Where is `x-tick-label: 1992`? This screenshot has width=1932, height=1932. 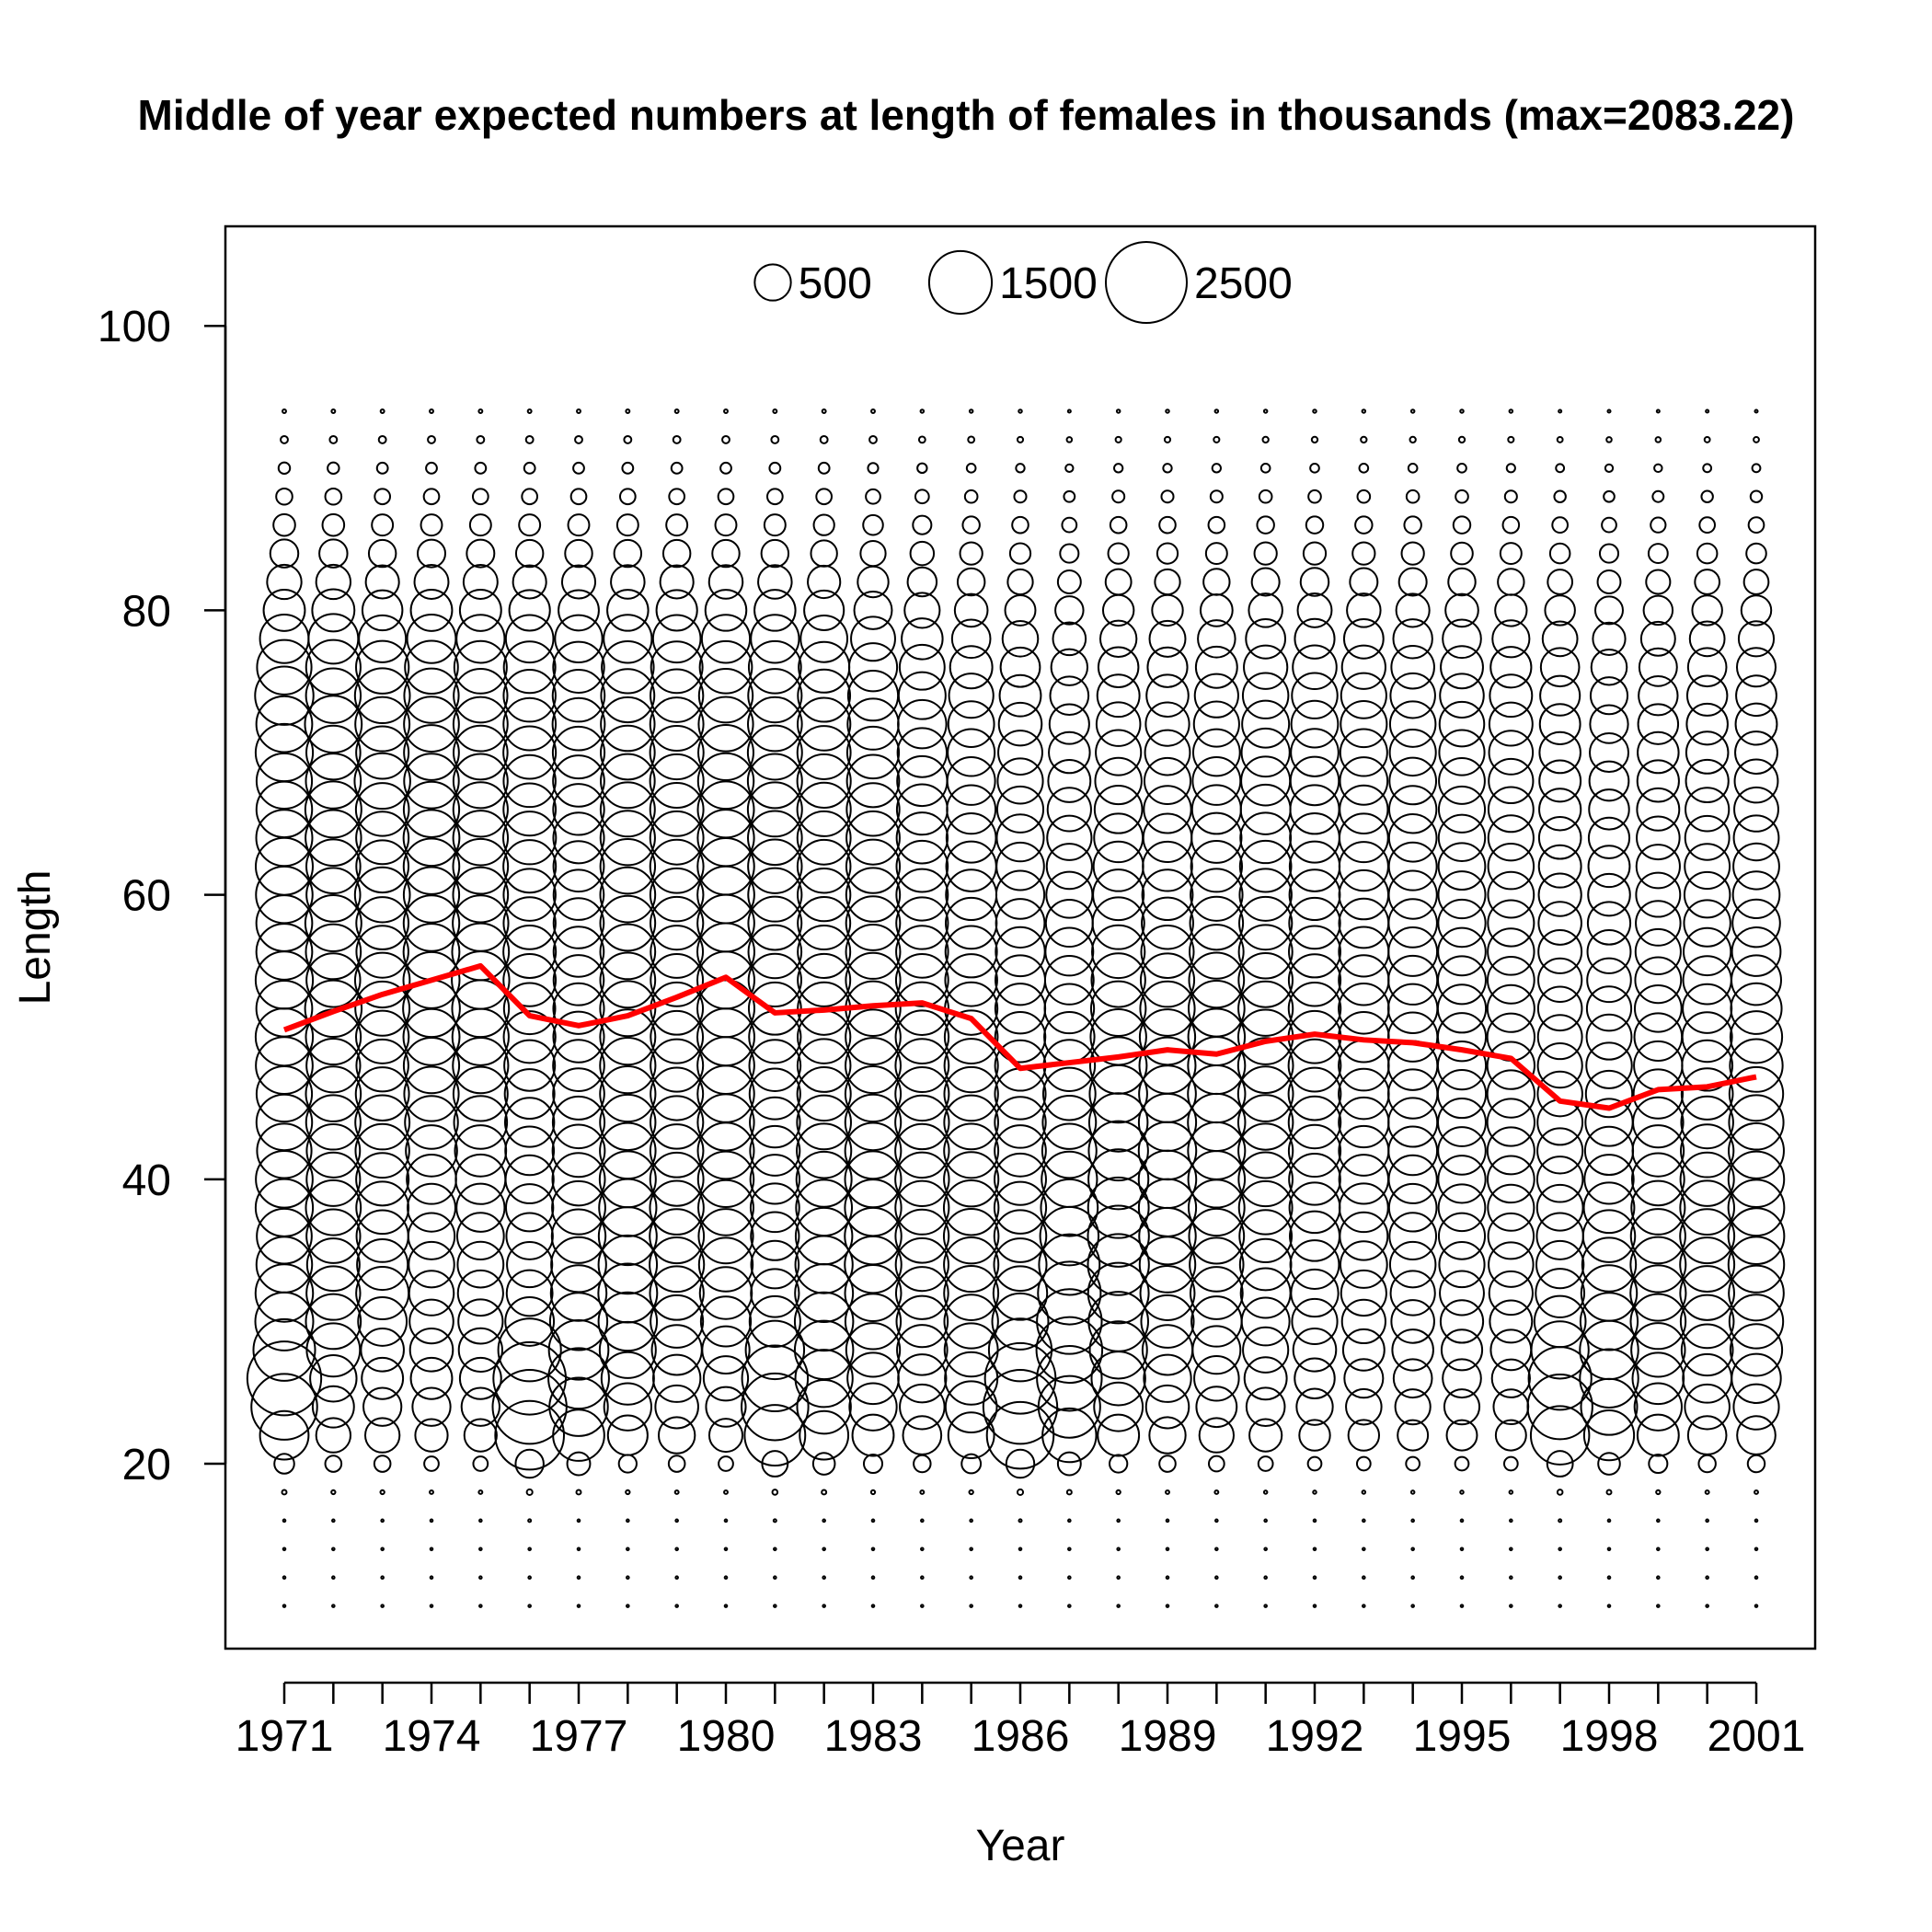 x-tick-label: 1992 is located at coordinates (1315, 1736).